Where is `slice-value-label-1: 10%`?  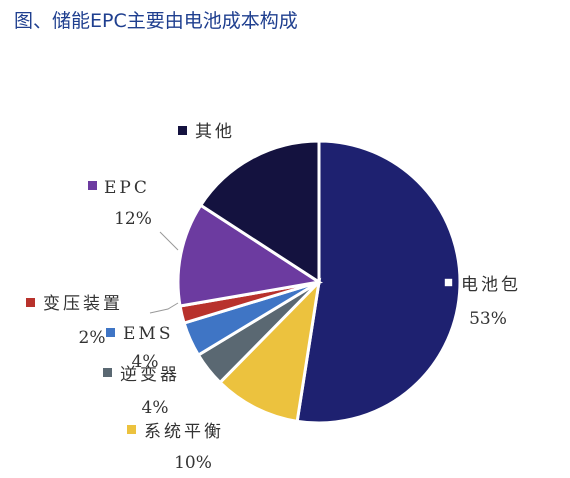
slice-value-label-1: 10% is located at coordinates (193, 463).